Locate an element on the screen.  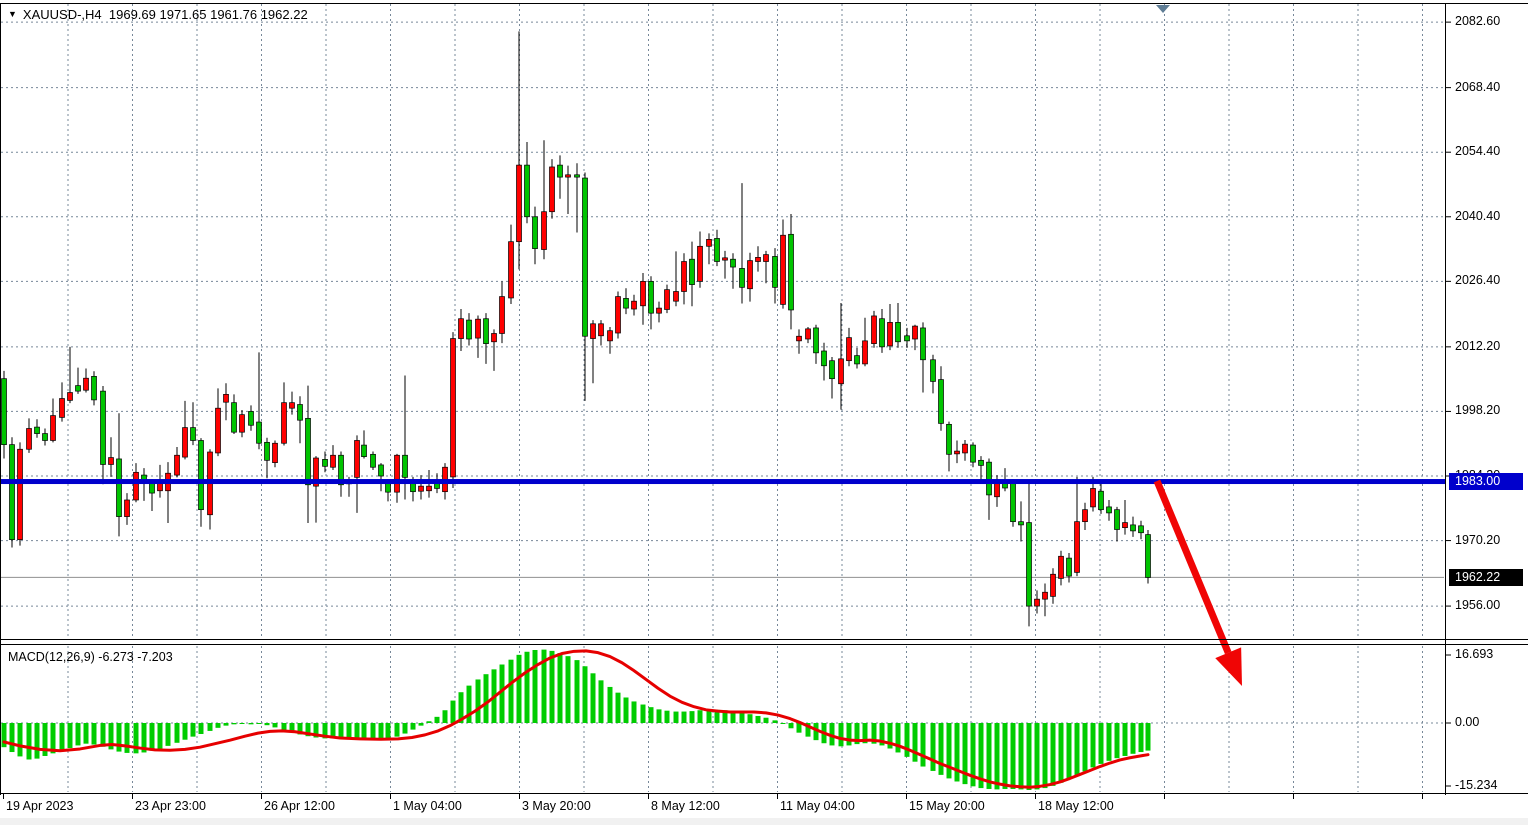
trend-arrow-head is located at coordinates (1228, 666).